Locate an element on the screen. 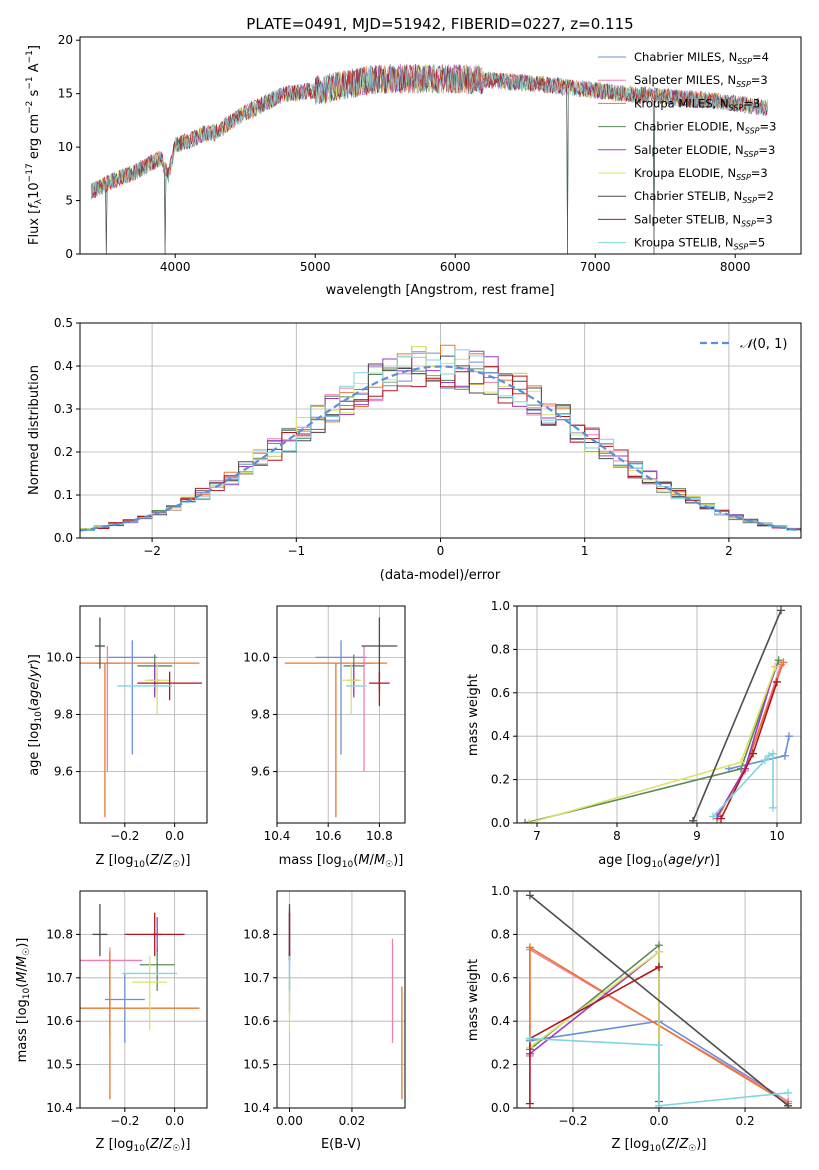  grid is located at coordinates (659, 714).